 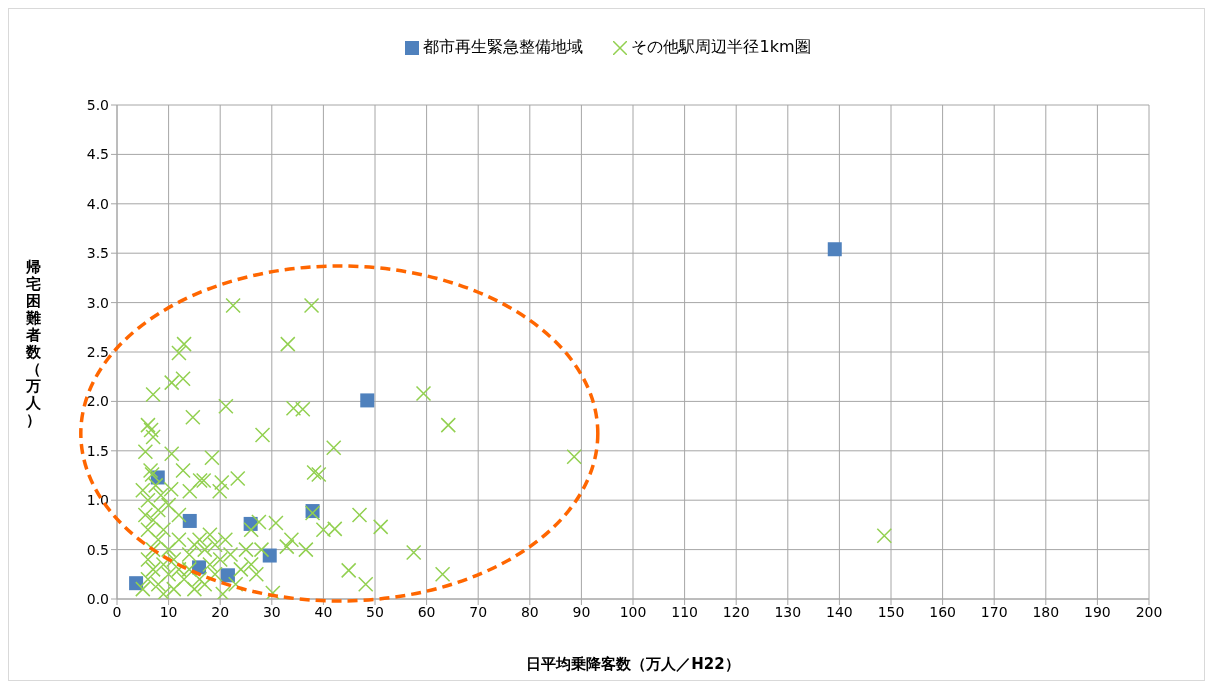 I want to click on x-tick-label: 50, so click(x=375, y=611).